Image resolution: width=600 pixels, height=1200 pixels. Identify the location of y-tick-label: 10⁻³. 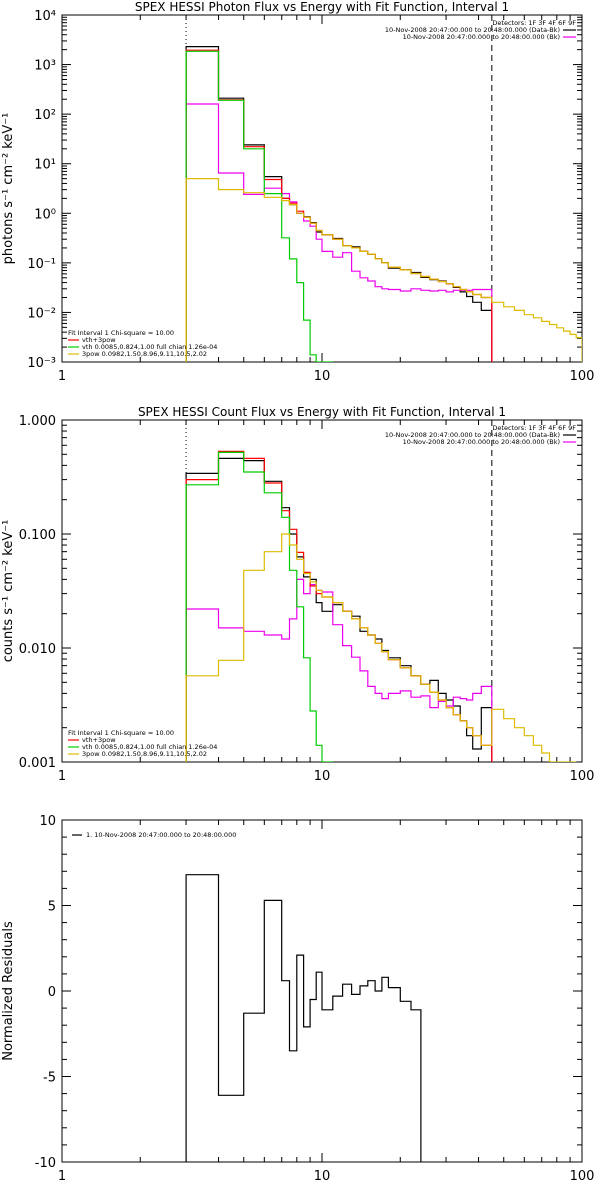
(41, 363).